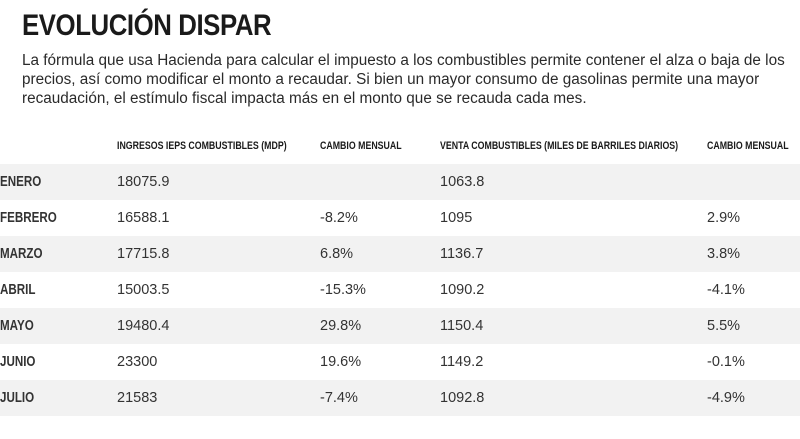  What do you see at coordinates (724, 218) in the screenshot?
I see `cambio-venta-cell: 2.9%` at bounding box center [724, 218].